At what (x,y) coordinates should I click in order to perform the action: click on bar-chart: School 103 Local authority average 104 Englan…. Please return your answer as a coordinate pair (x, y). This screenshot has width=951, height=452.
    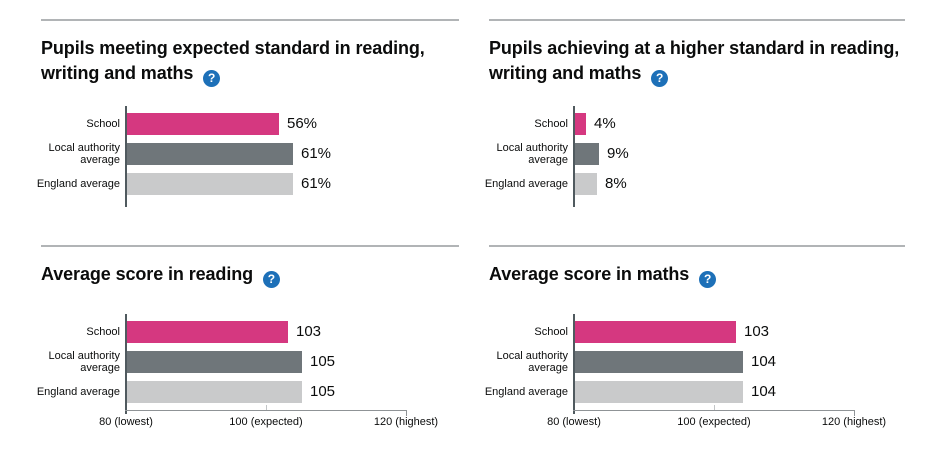
    Looking at the image, I should click on (695, 376).